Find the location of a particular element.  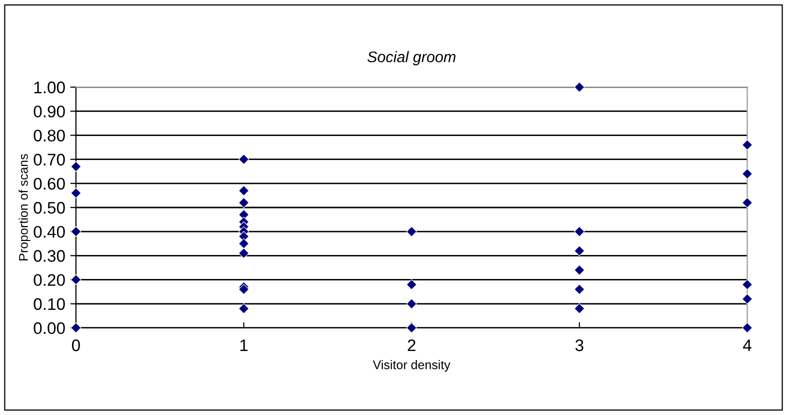

y-tick-label: 0.20 is located at coordinates (49, 280).